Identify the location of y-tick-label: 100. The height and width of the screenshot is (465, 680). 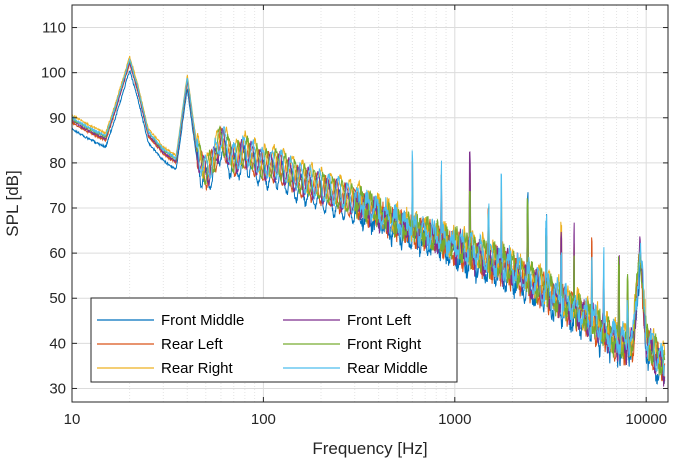
(53, 73).